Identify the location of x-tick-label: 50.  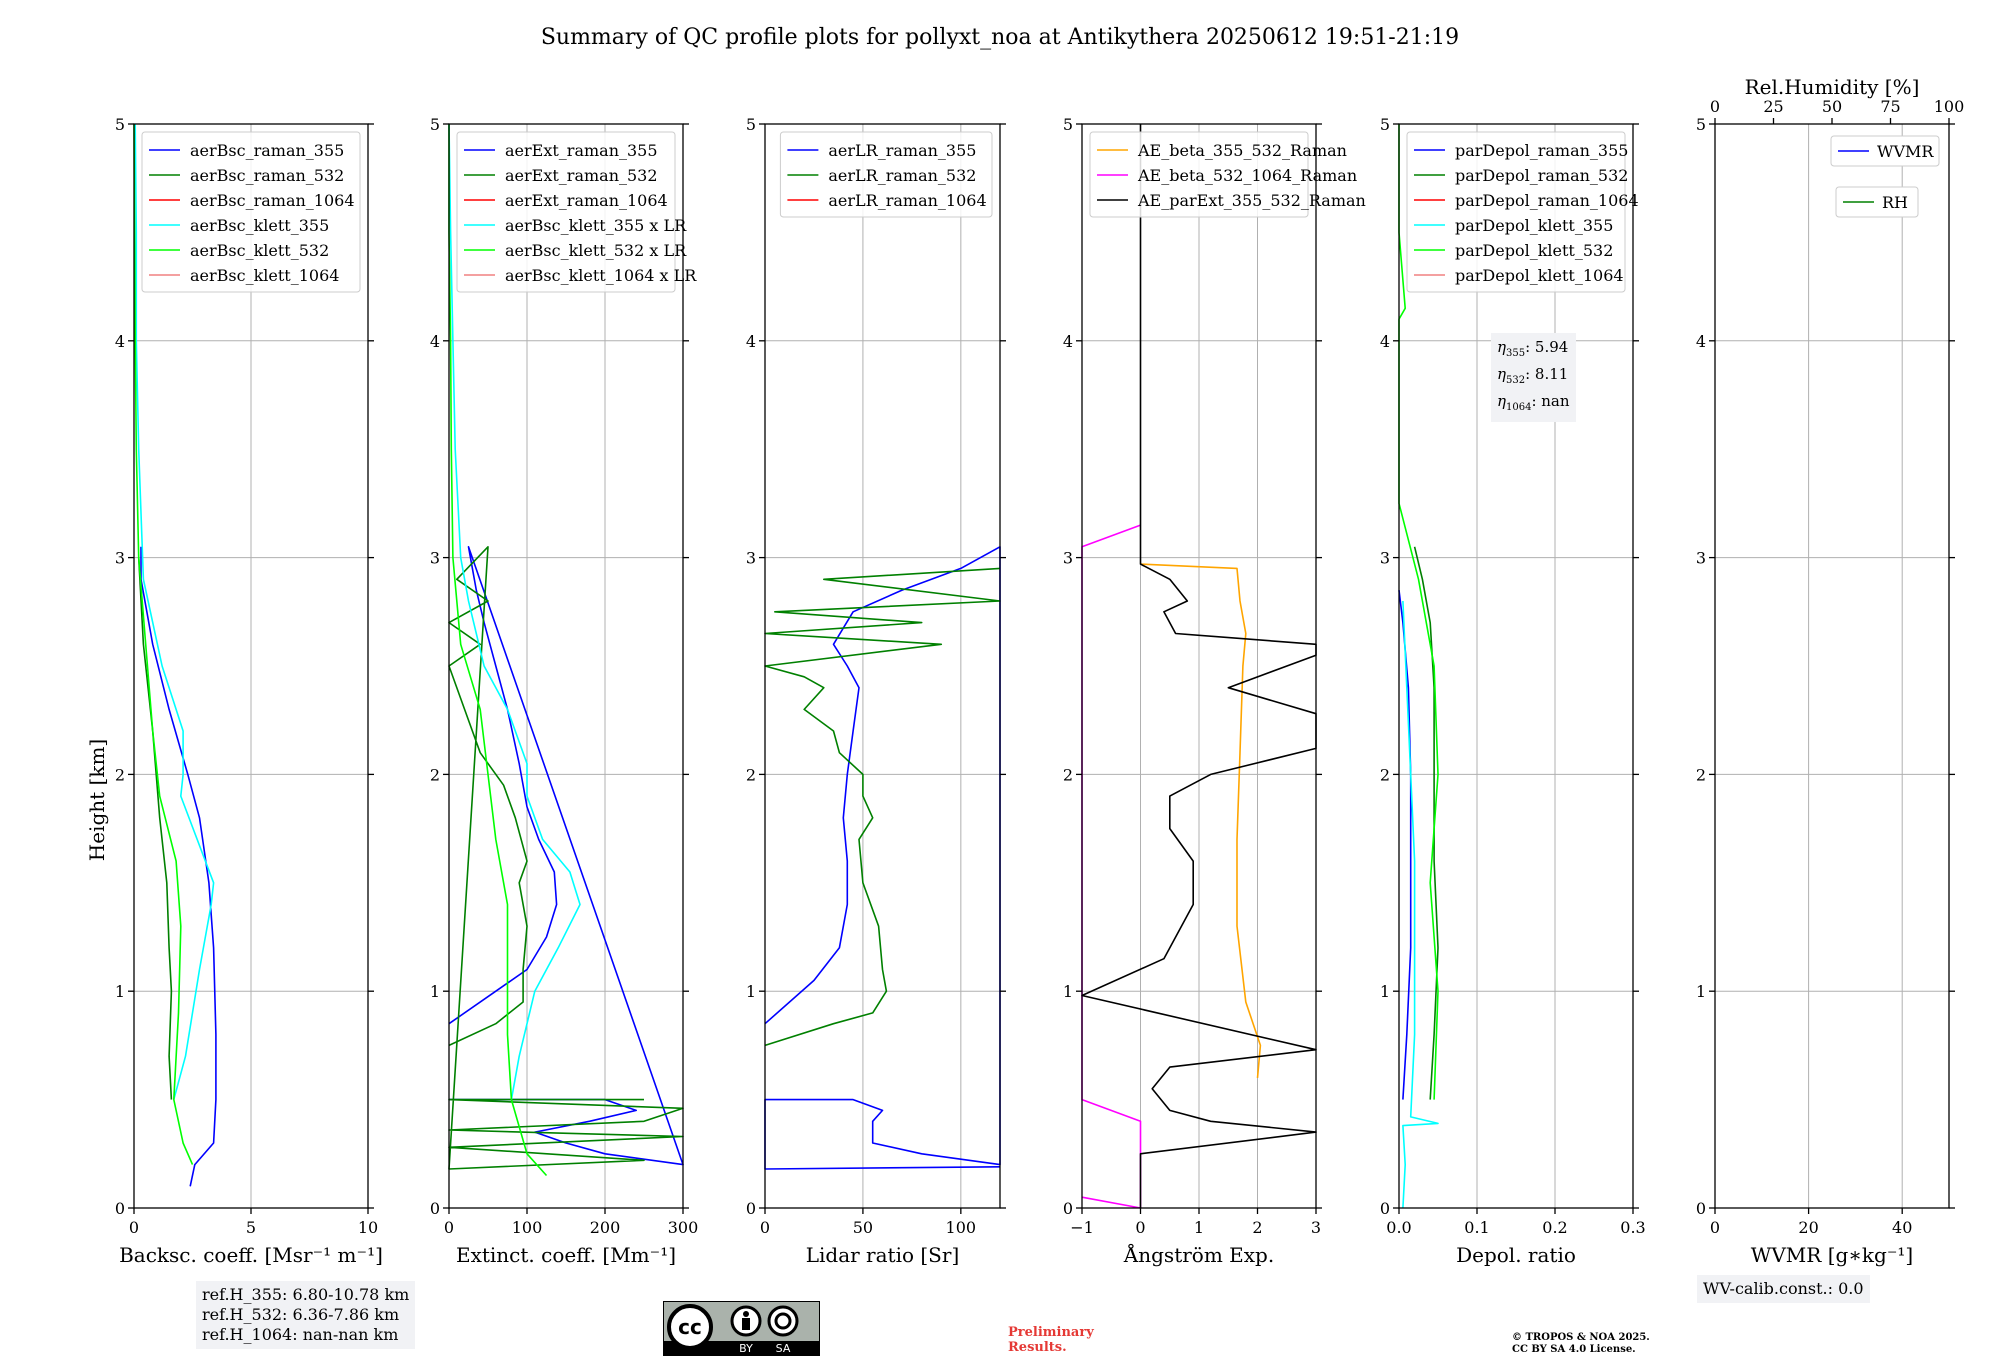
(863, 1227).